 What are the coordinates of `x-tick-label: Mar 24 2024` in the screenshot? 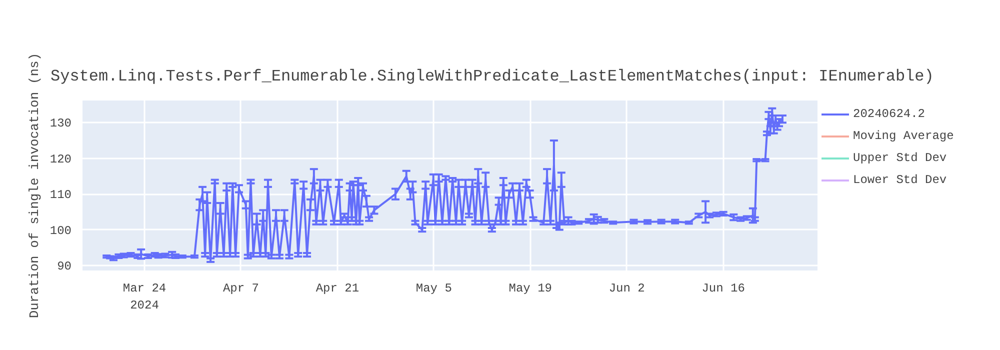 It's located at (144, 297).